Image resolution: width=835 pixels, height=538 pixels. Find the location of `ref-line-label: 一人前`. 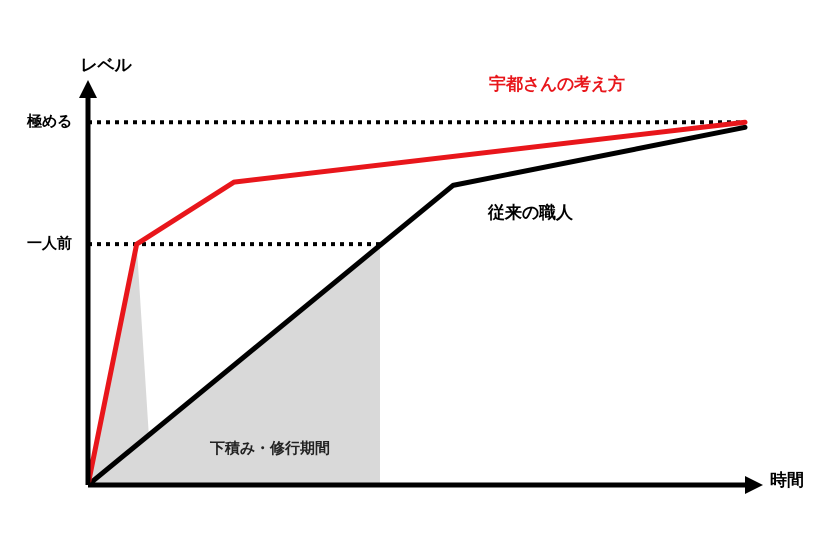

ref-line-label: 一人前 is located at coordinates (49, 243).